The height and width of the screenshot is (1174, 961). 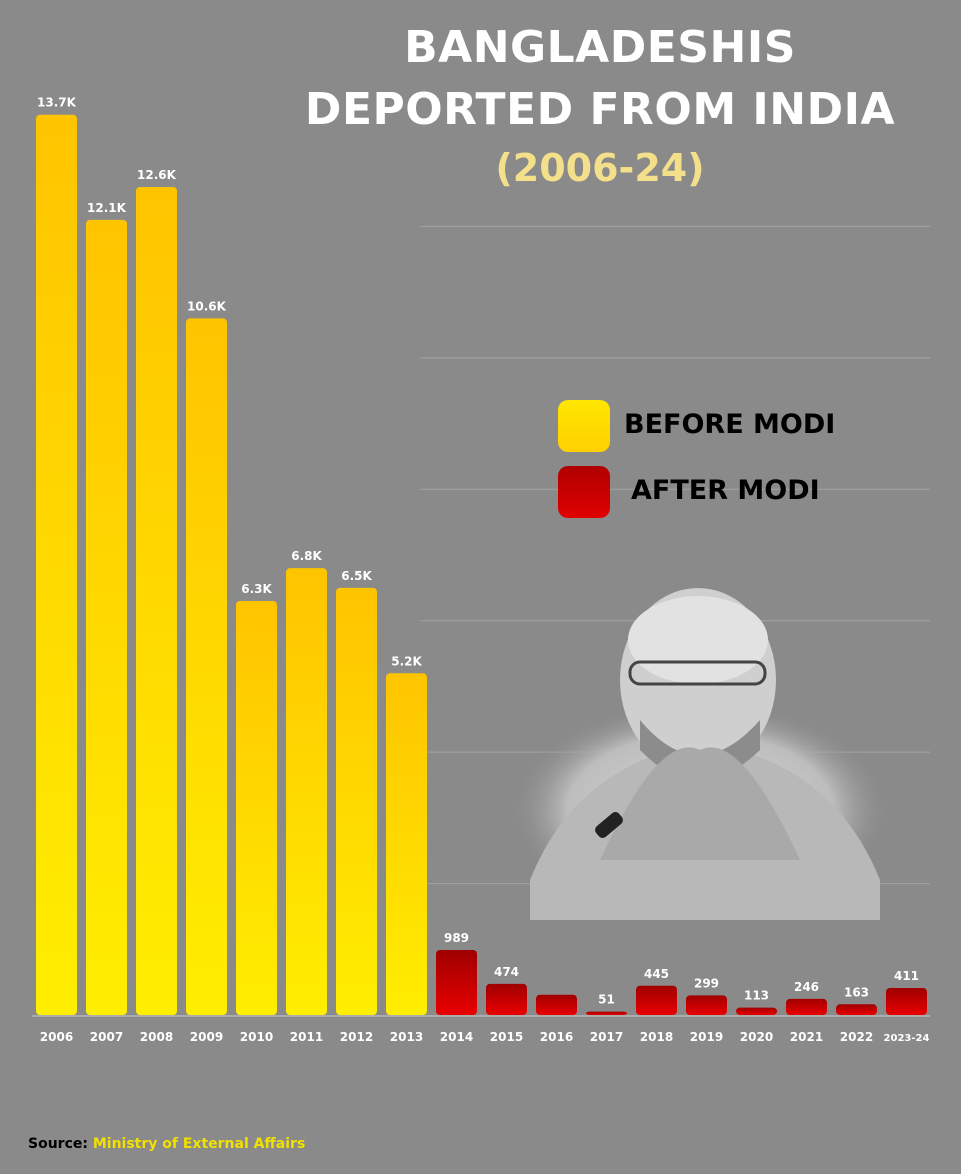 What do you see at coordinates (58, 1144) in the screenshot?
I see `source-label: Source:` at bounding box center [58, 1144].